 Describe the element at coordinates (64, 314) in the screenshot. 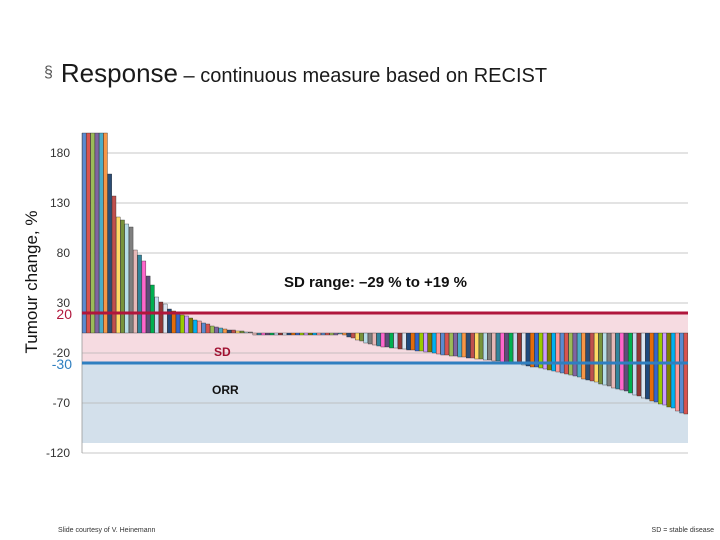

I see `threshold-label-plus20: 20` at that location.